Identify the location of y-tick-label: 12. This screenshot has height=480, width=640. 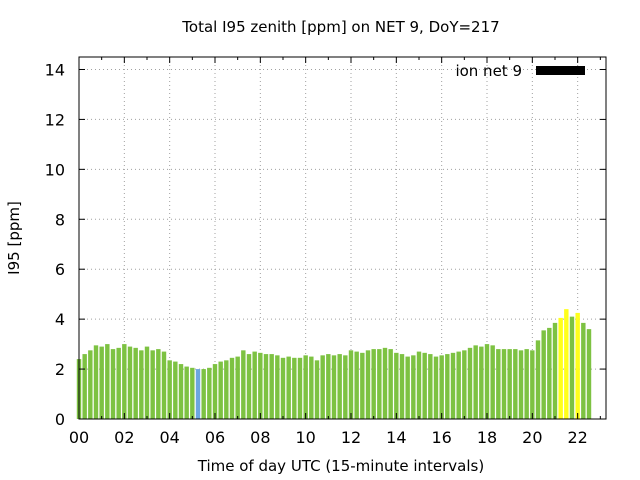
(55, 119).